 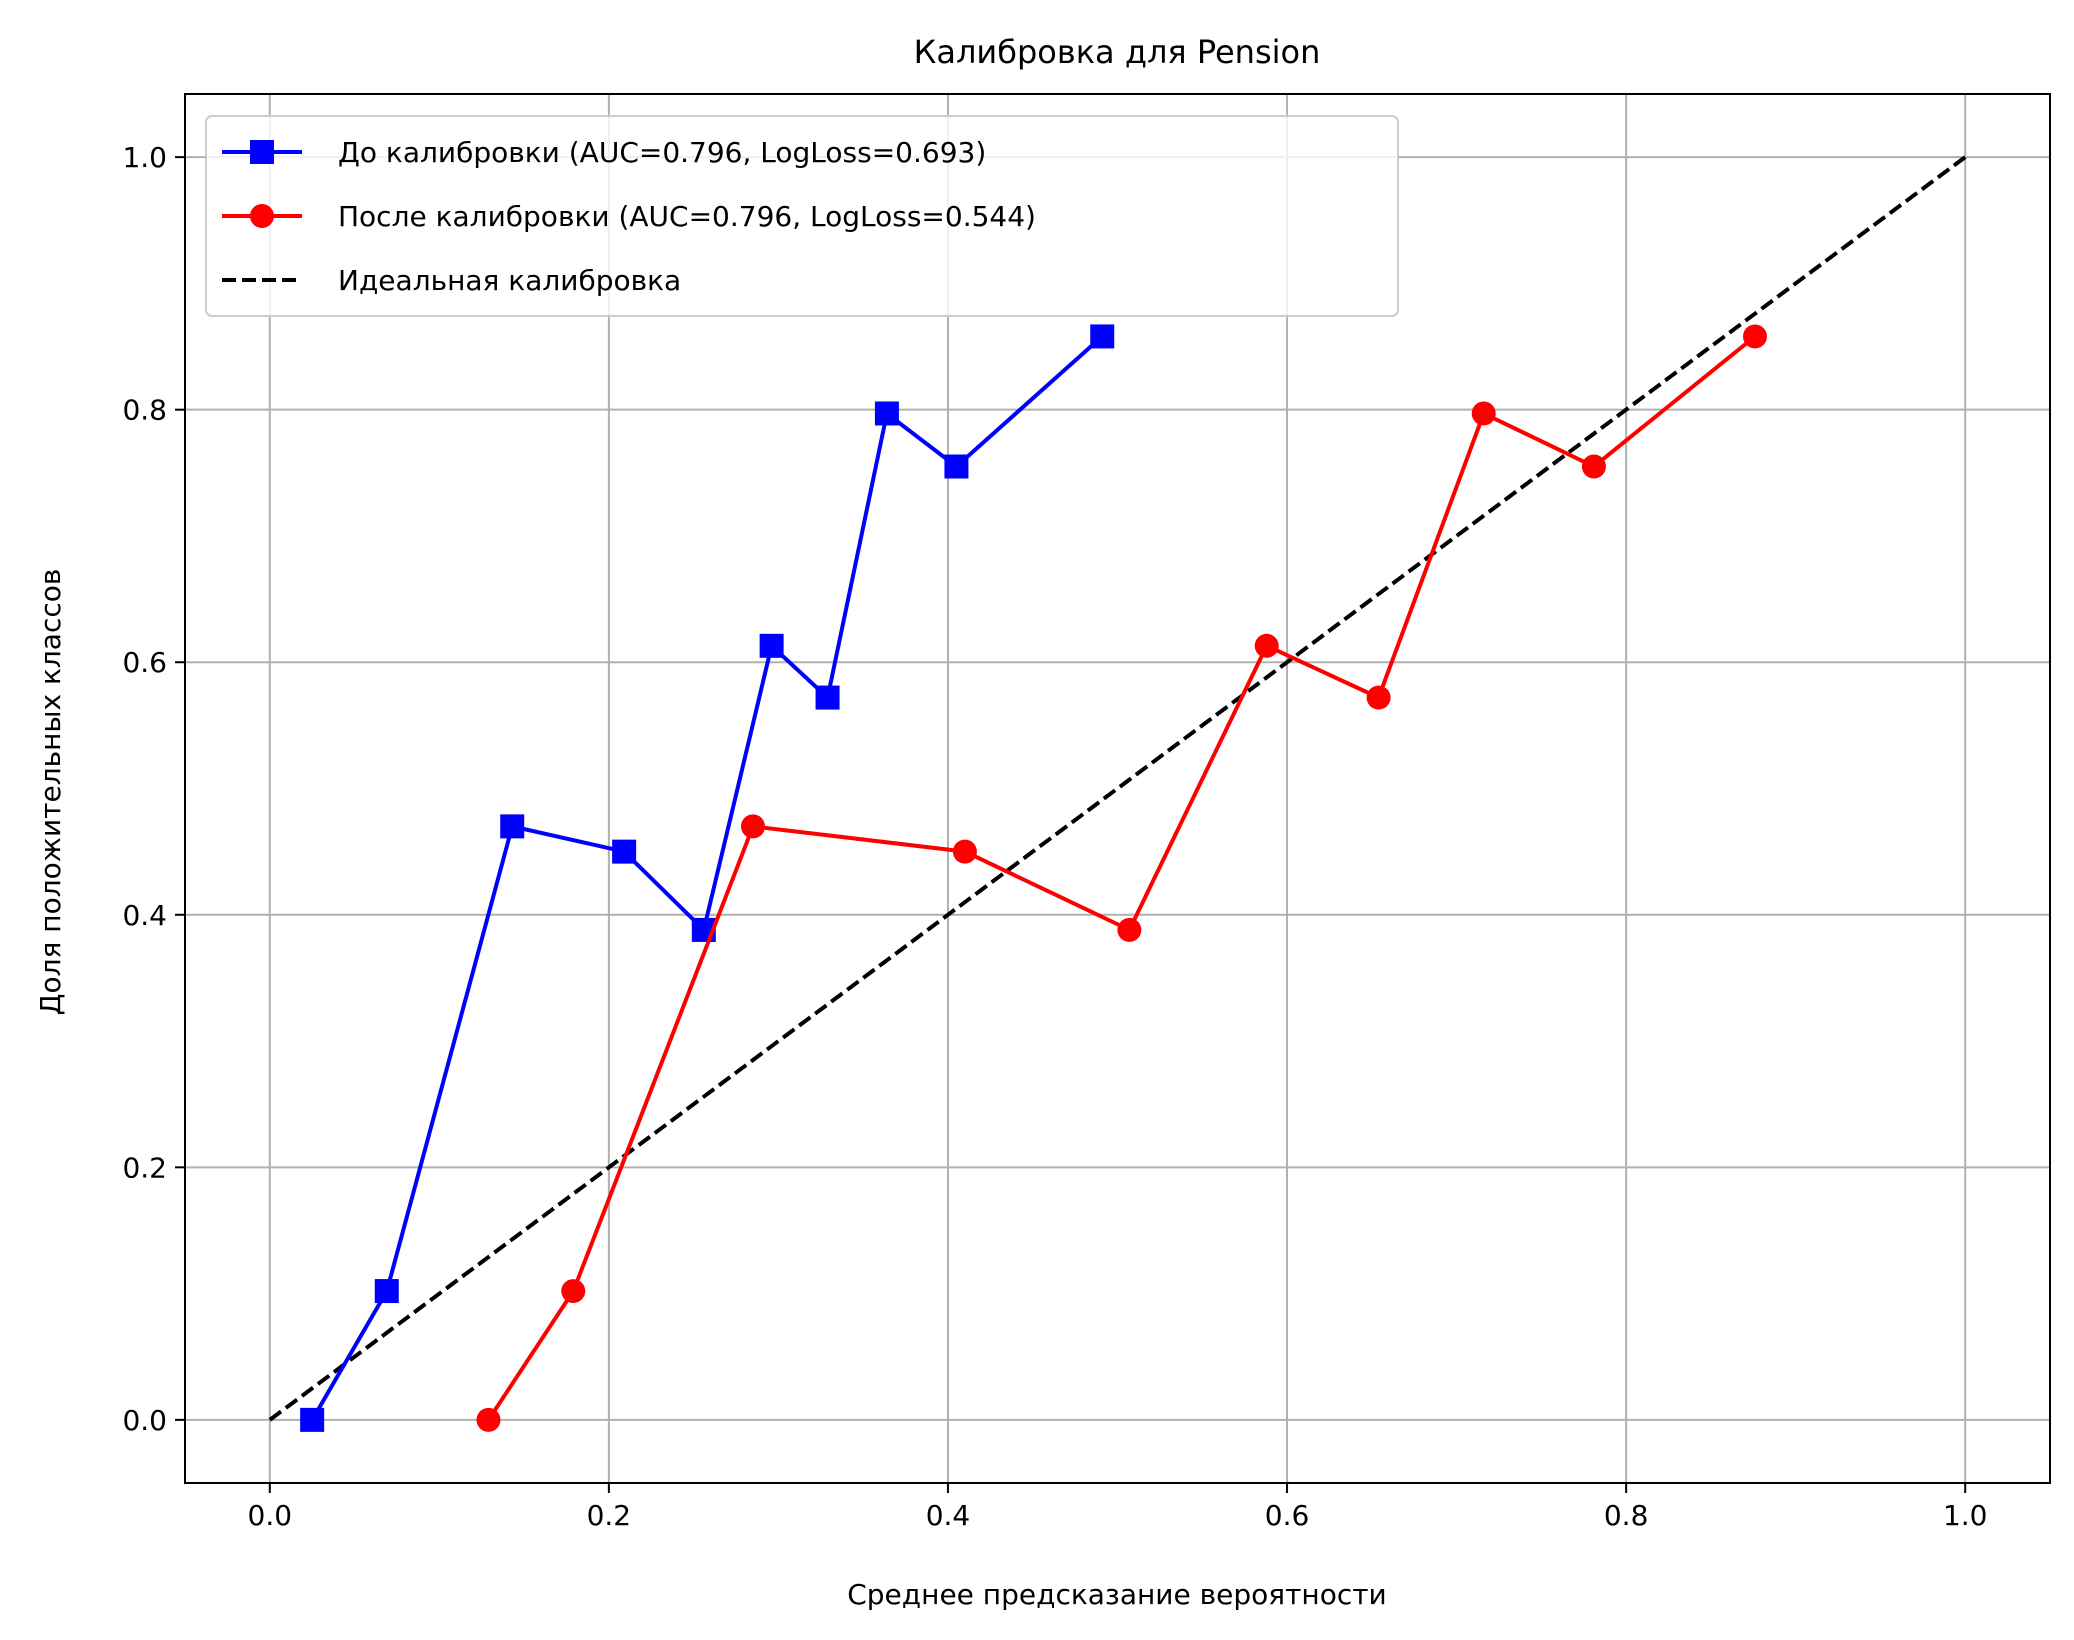 What do you see at coordinates (144, 1420) in the screenshot?
I see `y-tick-label: 0.0` at bounding box center [144, 1420].